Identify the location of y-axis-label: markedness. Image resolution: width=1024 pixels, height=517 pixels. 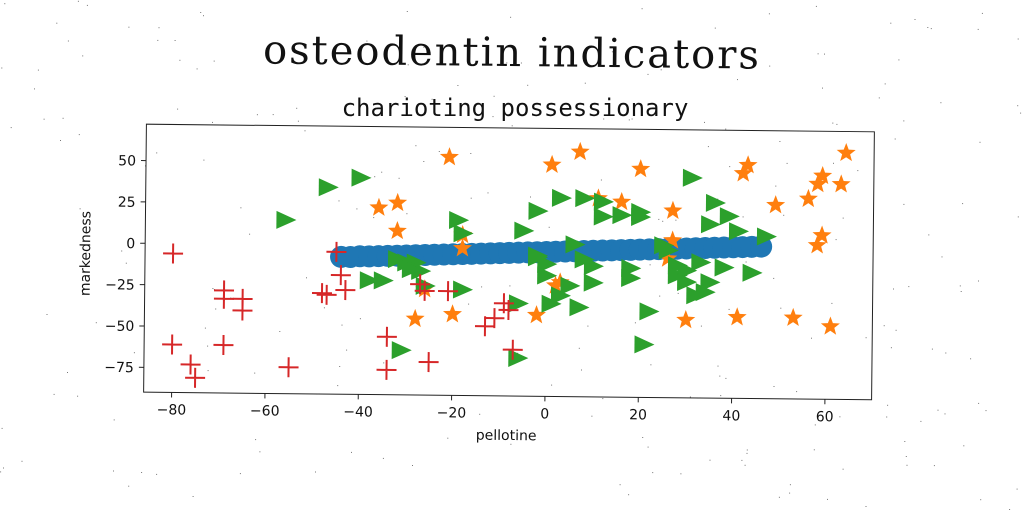
(86, 253).